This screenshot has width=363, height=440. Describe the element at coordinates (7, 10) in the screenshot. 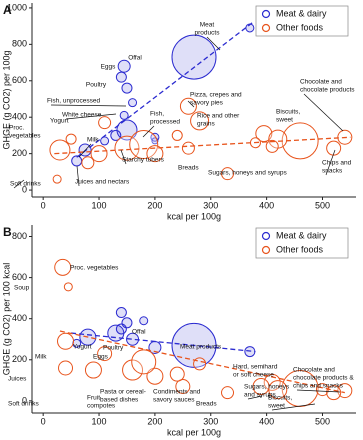

I see `panel-label: A` at that location.